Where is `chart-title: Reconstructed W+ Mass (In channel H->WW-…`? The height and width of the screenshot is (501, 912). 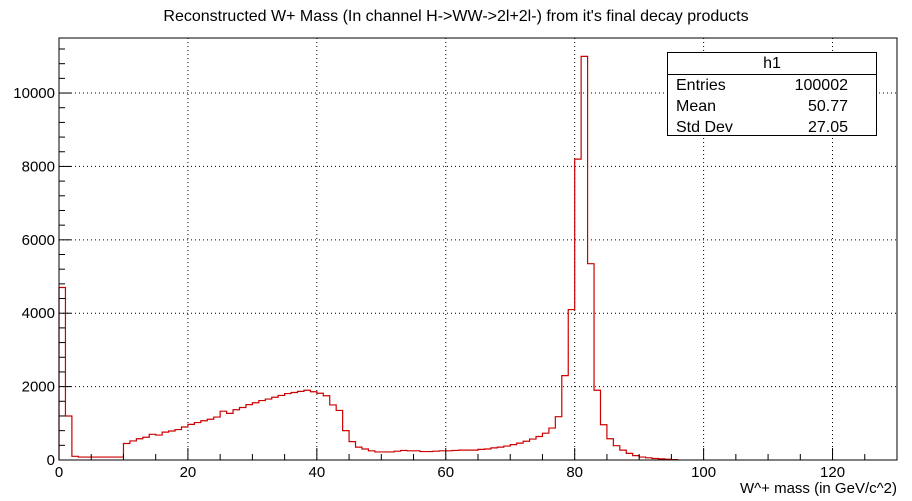
chart-title: Reconstructed W+ Mass (In channel H->WW-… is located at coordinates (456, 16).